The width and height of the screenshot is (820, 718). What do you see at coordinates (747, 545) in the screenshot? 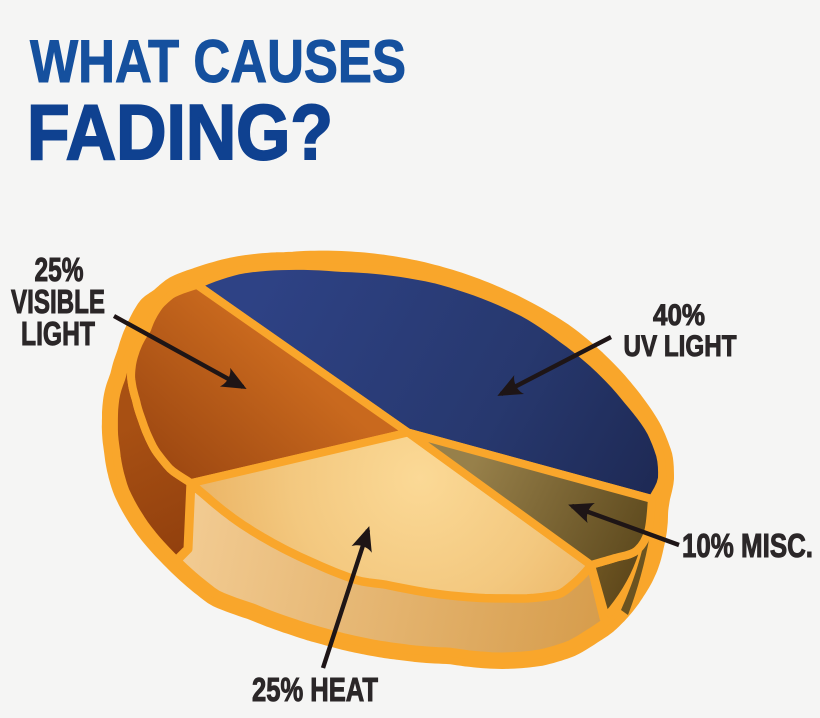
I see `svg-text: 10% MISC.` at bounding box center [747, 545].